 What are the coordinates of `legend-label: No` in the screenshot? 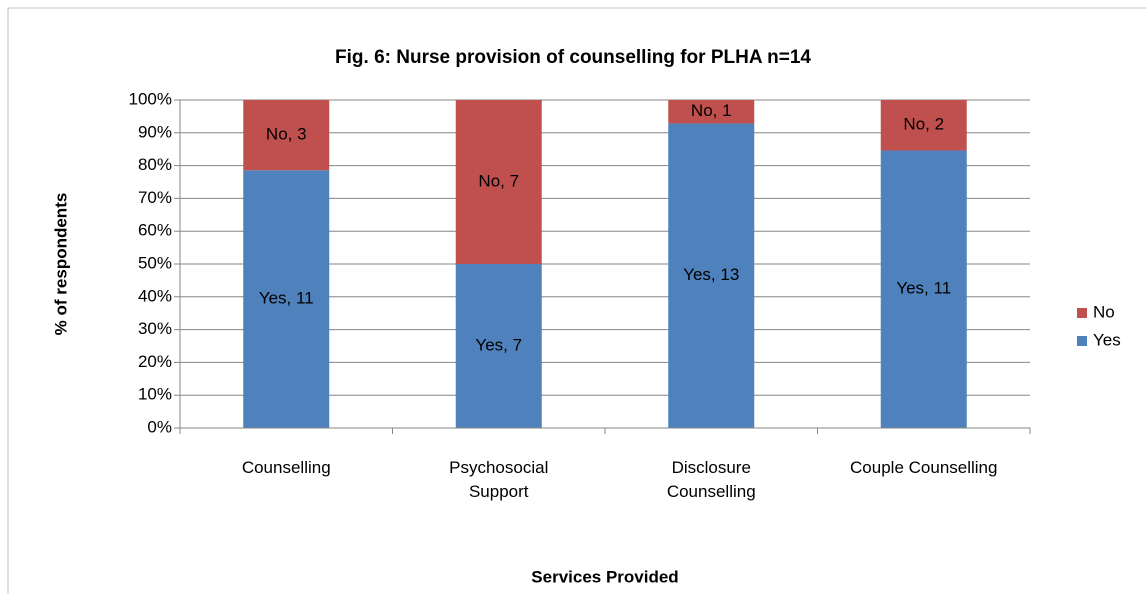 It's located at (1104, 311).